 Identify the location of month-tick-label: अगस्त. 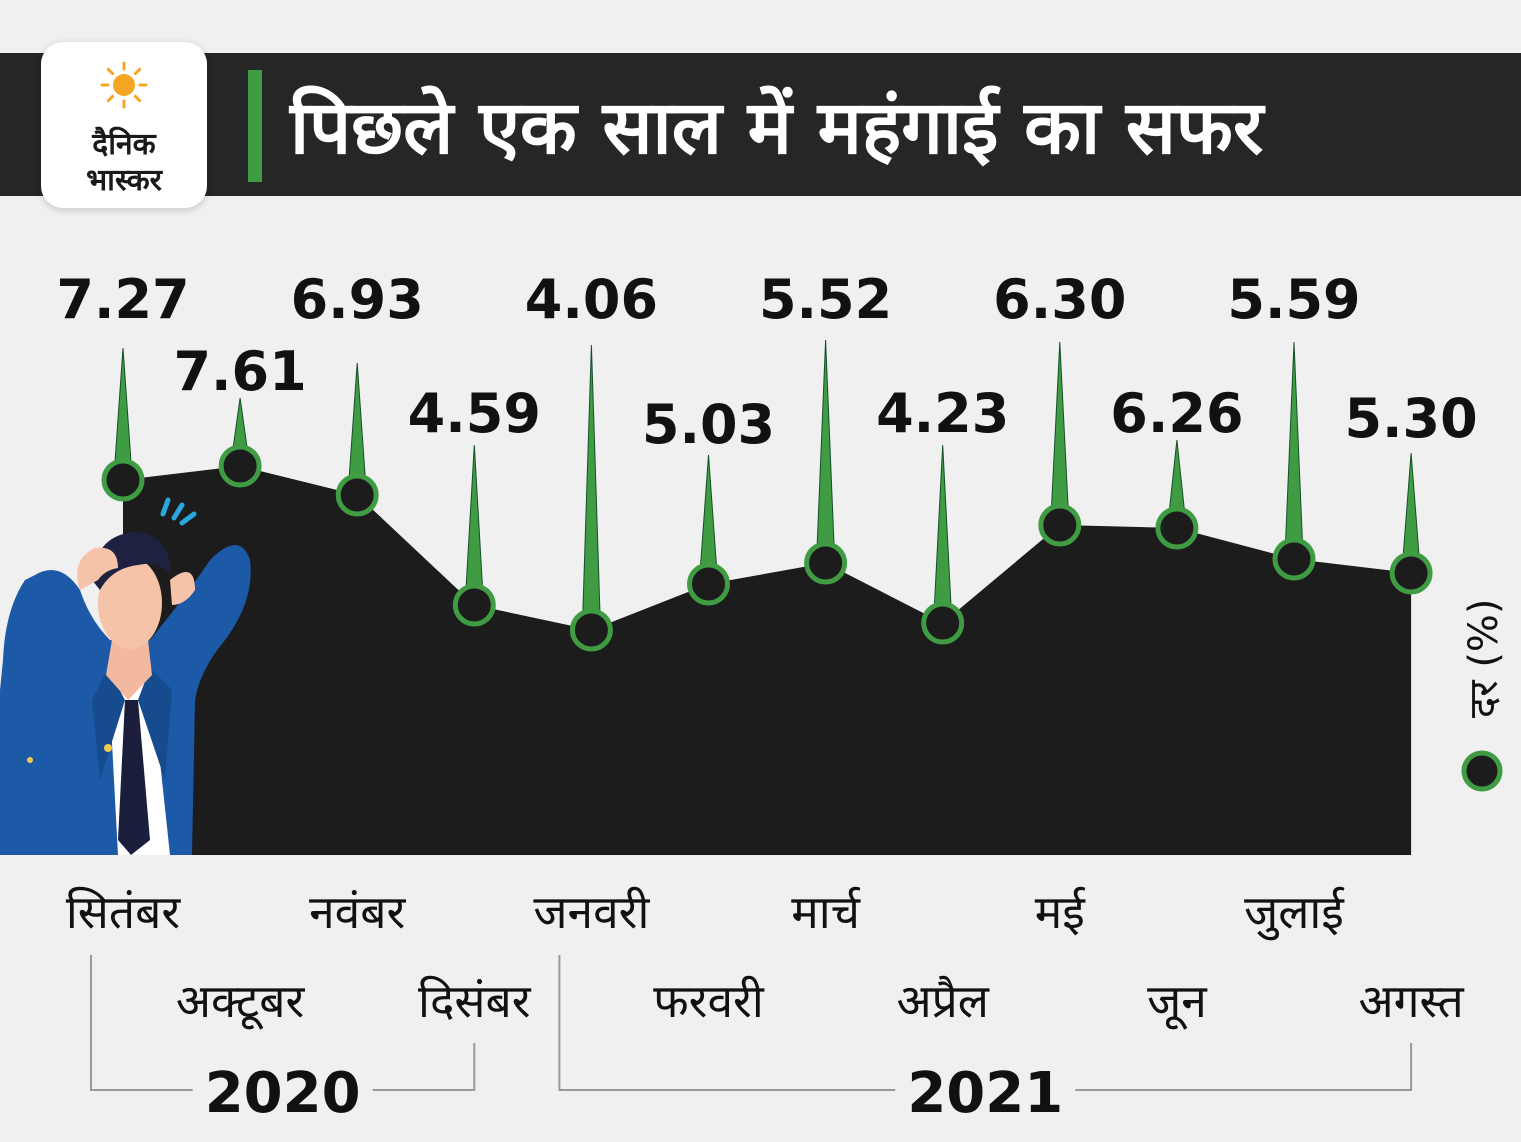
(1412, 1001).